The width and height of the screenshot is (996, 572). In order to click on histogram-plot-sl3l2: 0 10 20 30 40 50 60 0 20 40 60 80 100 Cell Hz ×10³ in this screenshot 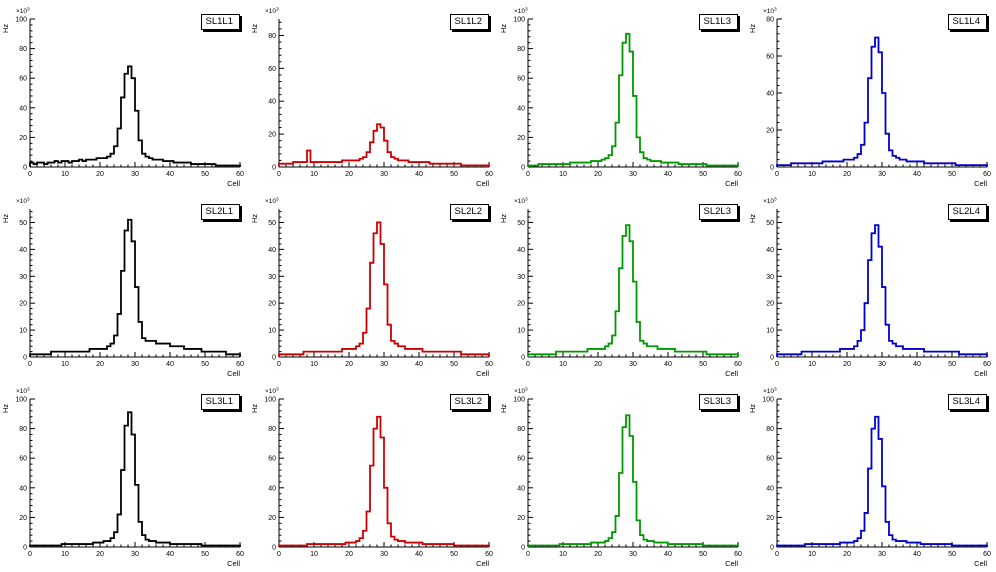, I will do `click(371, 478)`.